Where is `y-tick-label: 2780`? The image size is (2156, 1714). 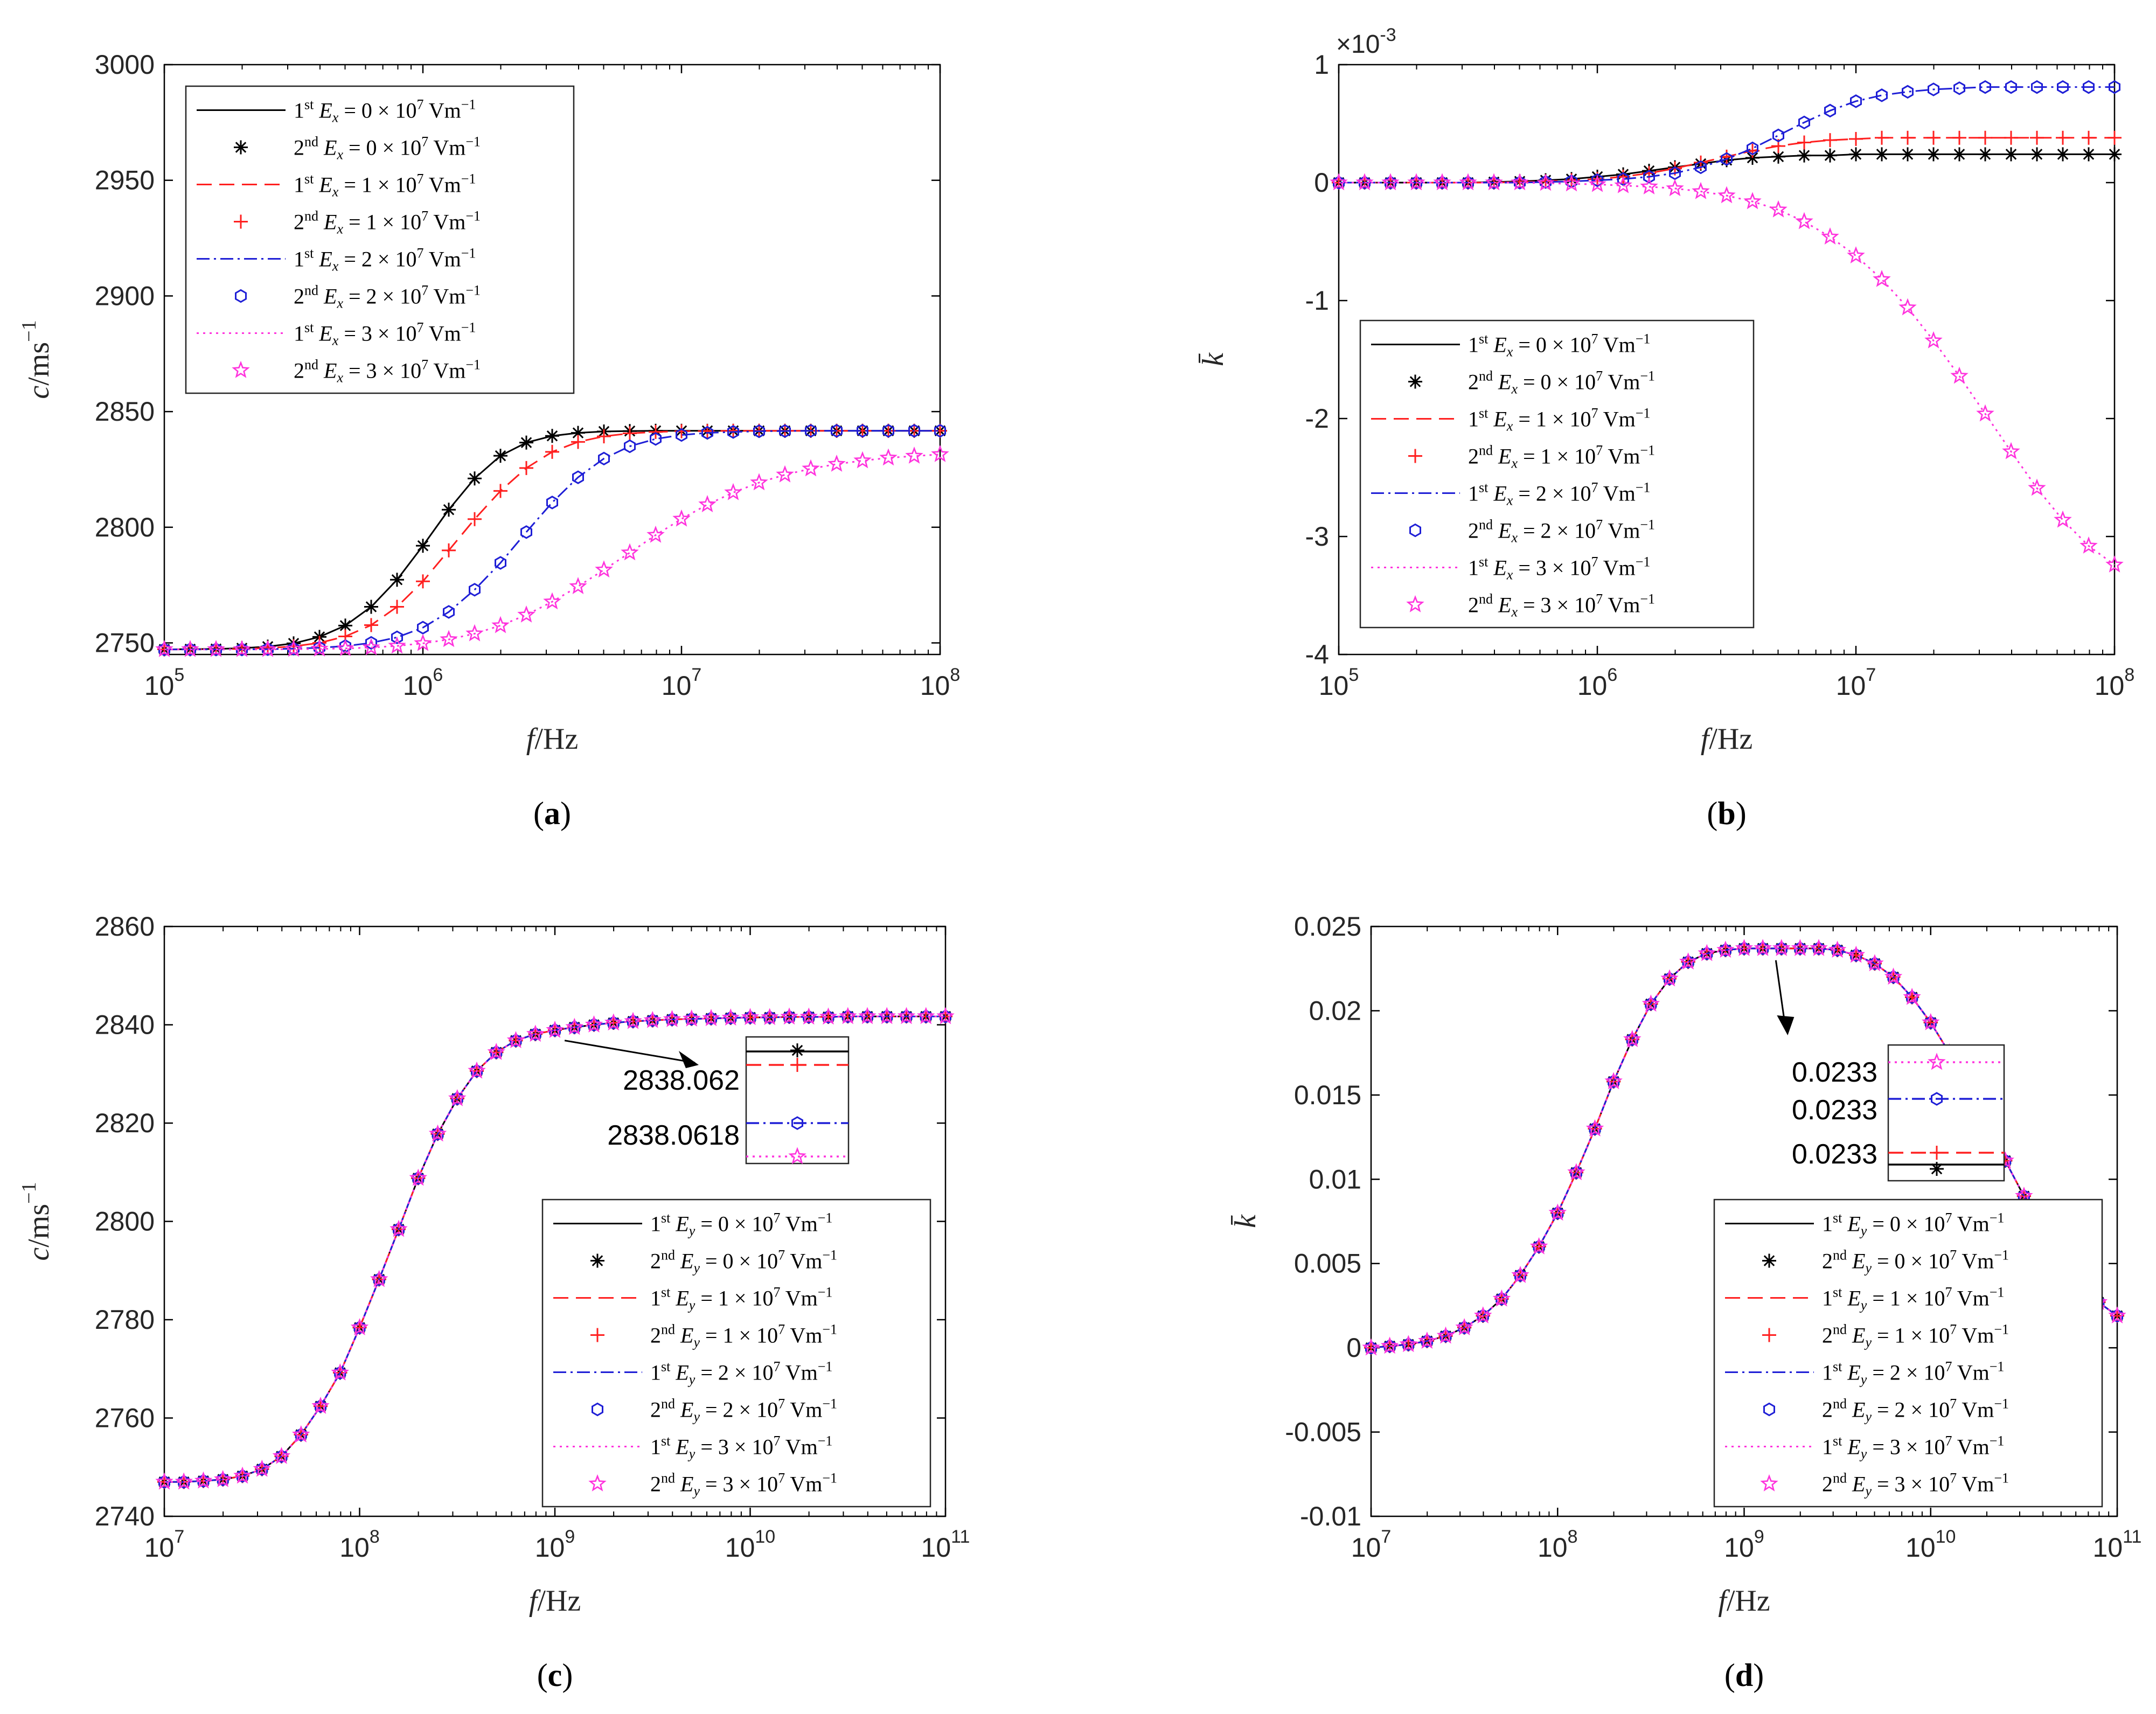 y-tick-label: 2780 is located at coordinates (125, 1320).